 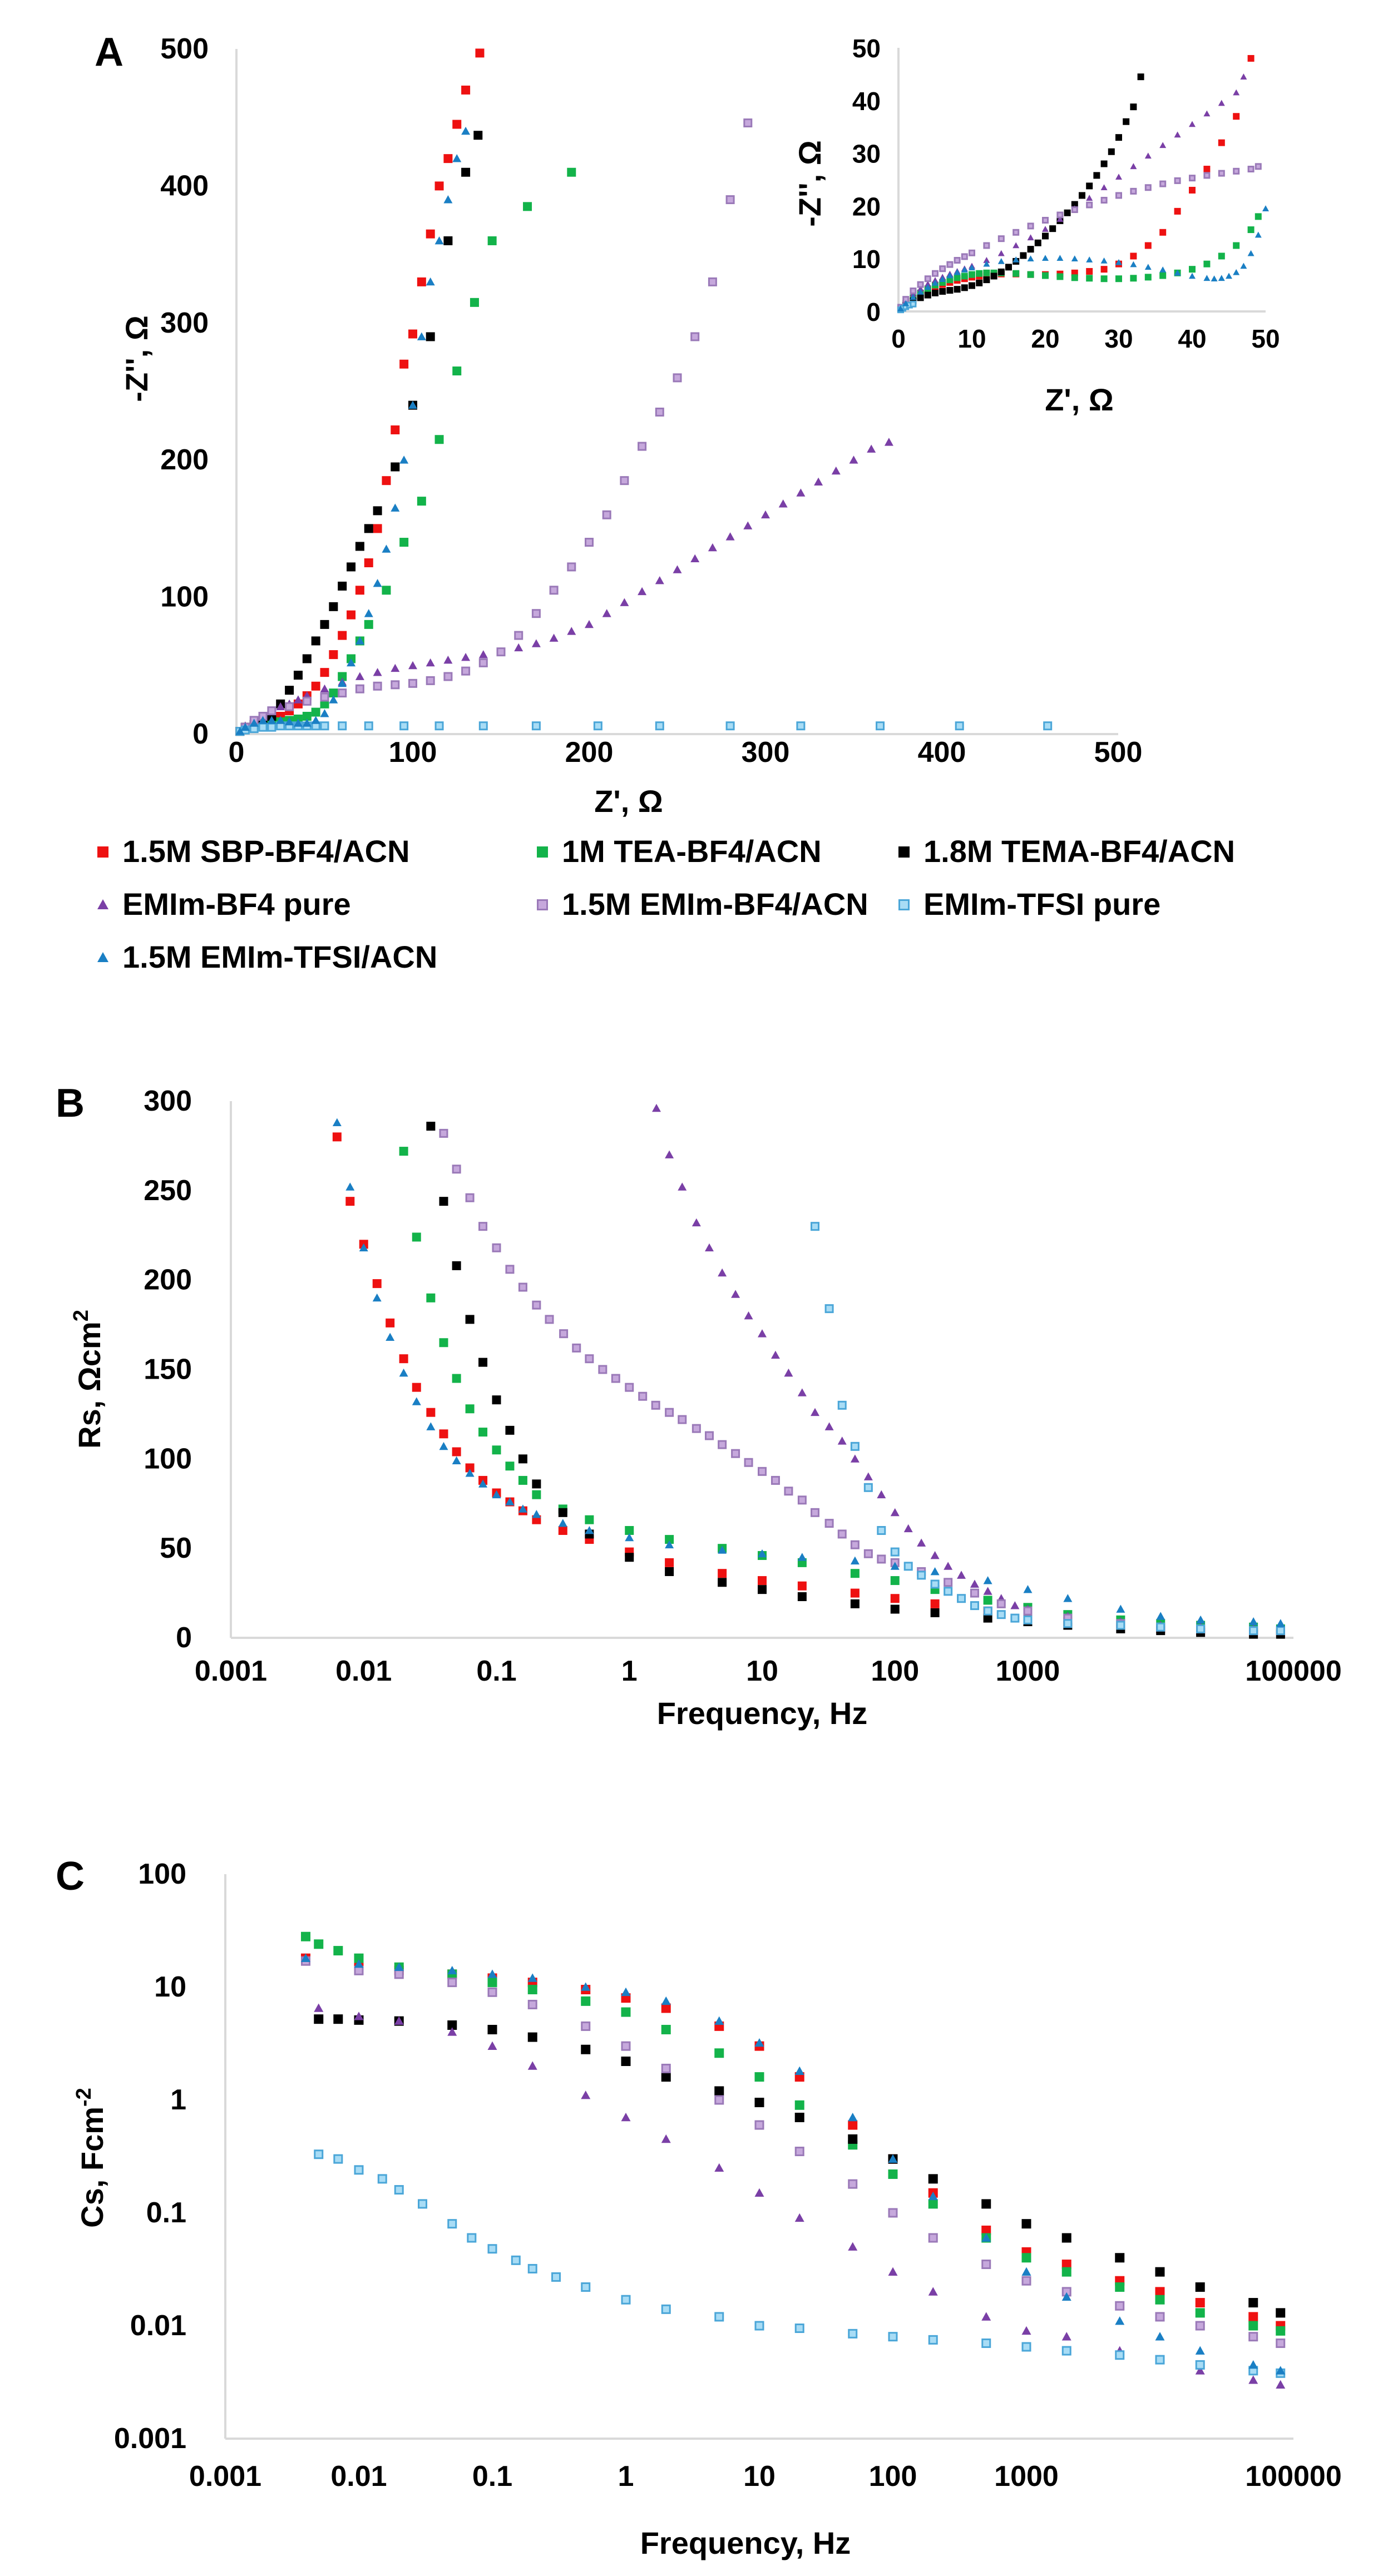 I want to click on panel-a-point-1m-tea-bf4-acn, so click(x=324, y=704).